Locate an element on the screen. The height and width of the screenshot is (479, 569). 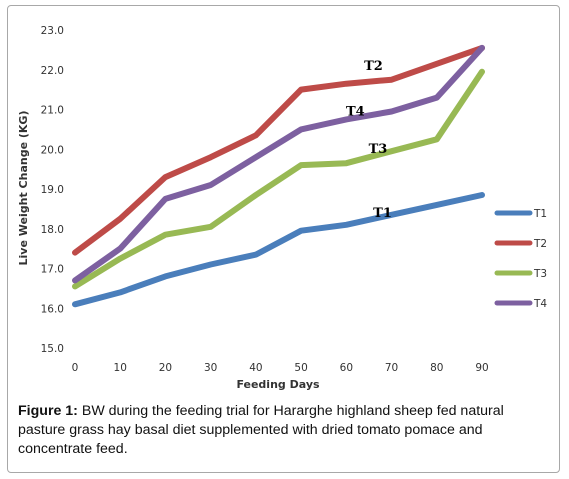
series-annotation-t2: T2 is located at coordinates (373, 66).